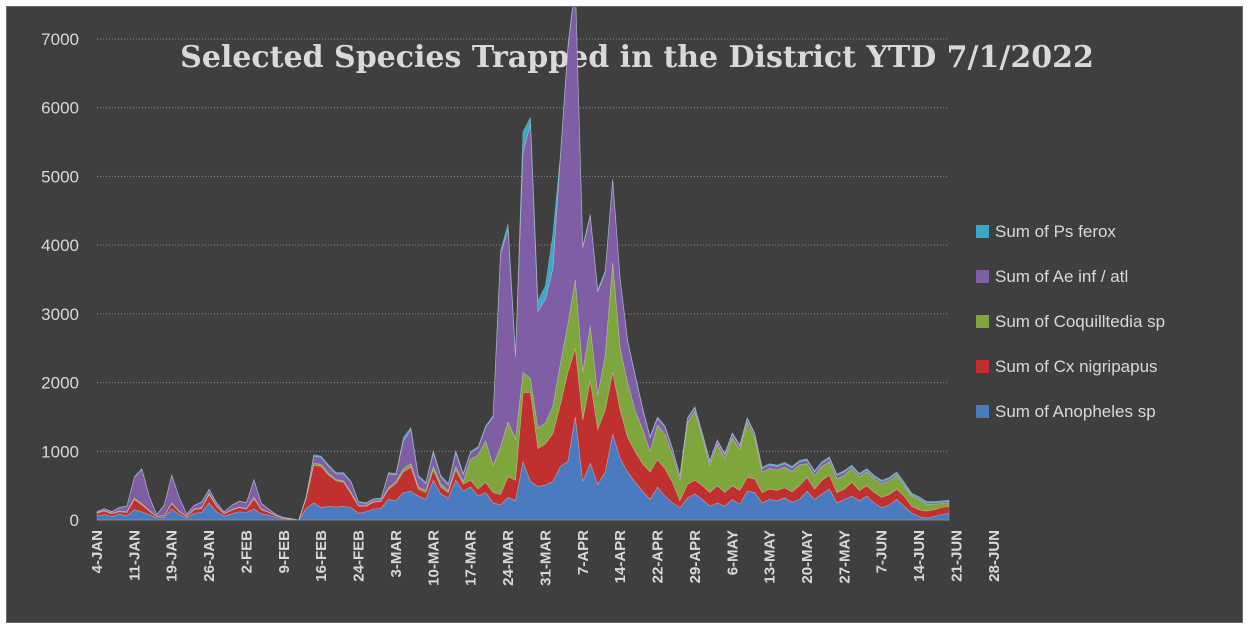 The width and height of the screenshot is (1249, 629). I want to click on y-tick-label: 5000, so click(60, 176).